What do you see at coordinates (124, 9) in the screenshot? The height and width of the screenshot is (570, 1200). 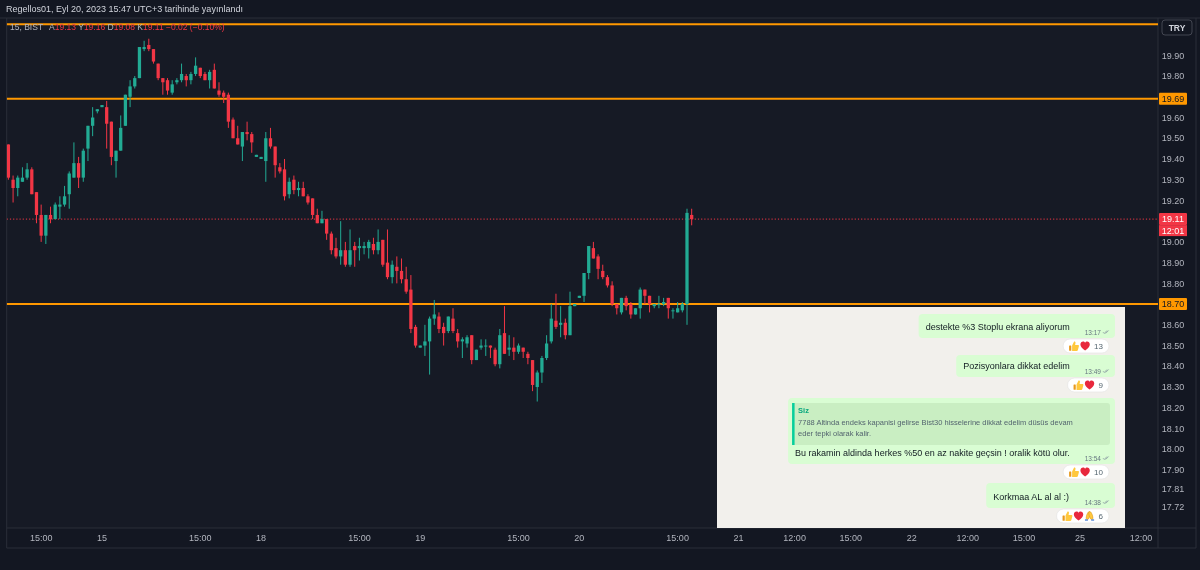 I see `text: Regellos01, Eyl 20, 2023 15:47 UTC+3 tarihinde yayınlandı` at bounding box center [124, 9].